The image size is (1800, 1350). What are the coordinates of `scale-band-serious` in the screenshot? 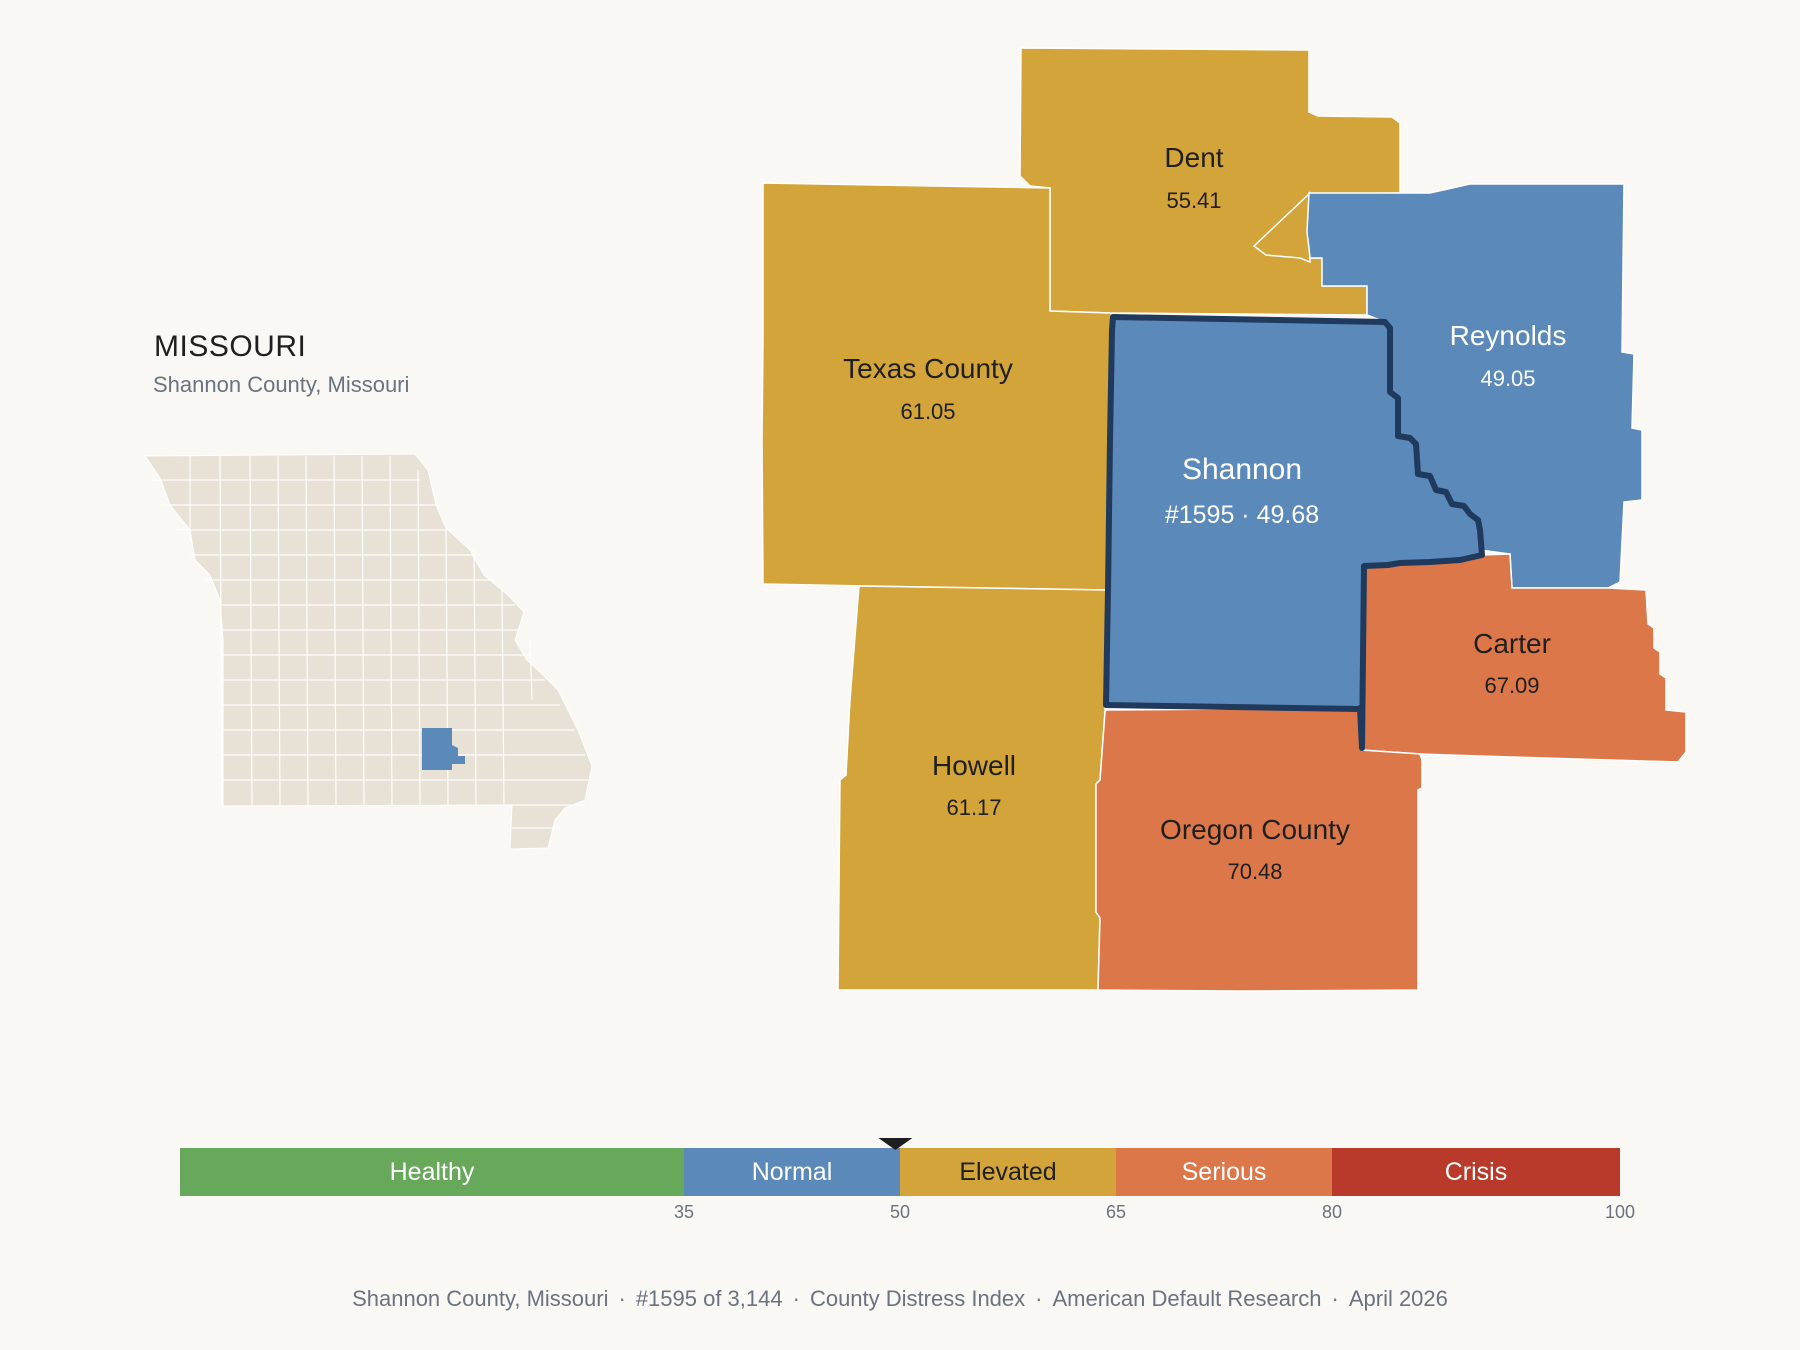 It's located at (1224, 1172).